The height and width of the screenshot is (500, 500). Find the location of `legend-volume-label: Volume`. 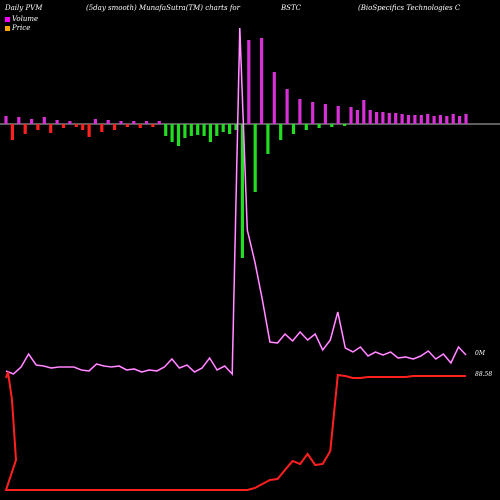

legend-volume-label: Volume is located at coordinates (25, 19).